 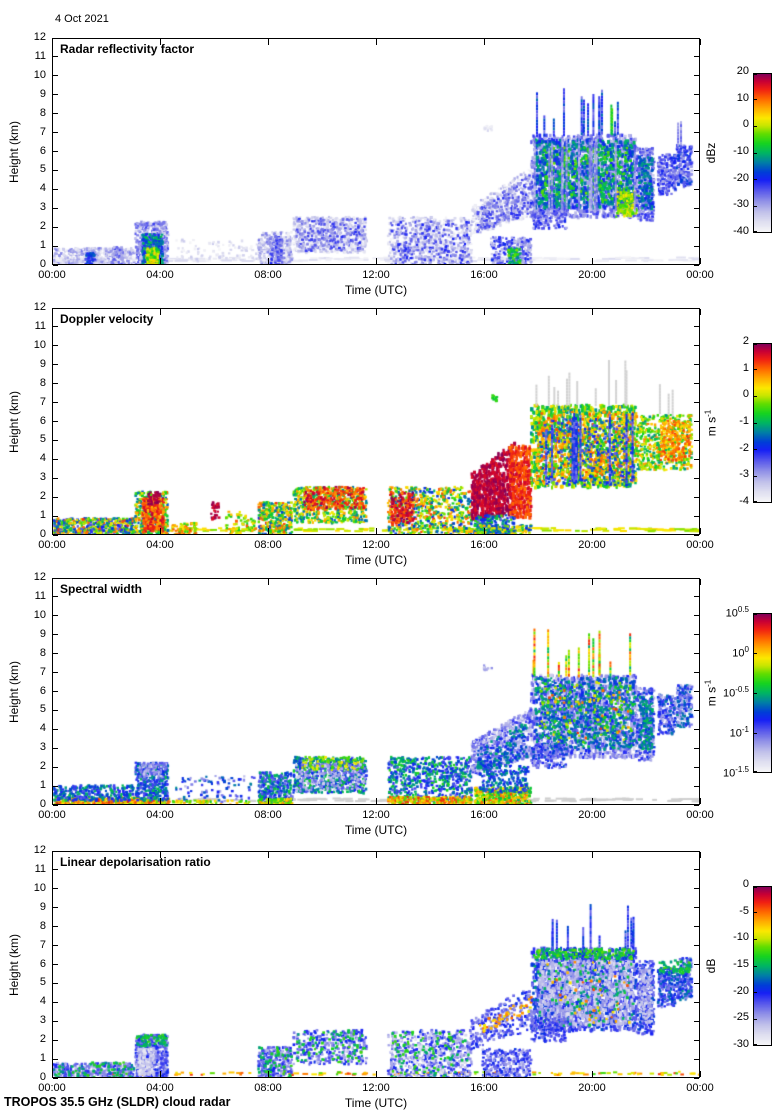 I want to click on colorbar-unit-label: dB, so click(x=711, y=966).